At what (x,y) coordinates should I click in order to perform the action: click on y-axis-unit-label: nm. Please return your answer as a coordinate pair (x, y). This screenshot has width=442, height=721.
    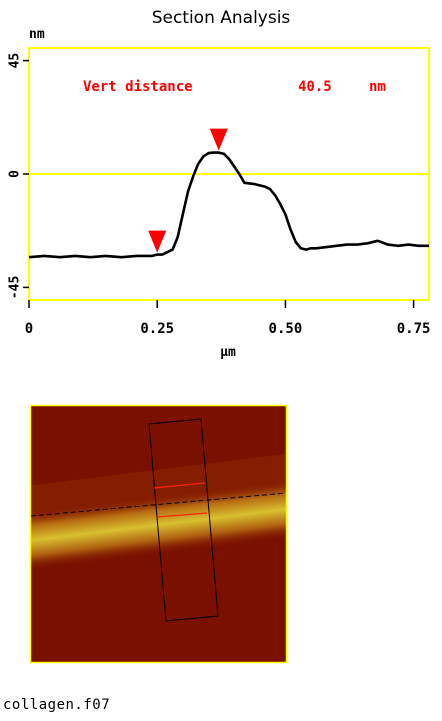
    Looking at the image, I should click on (37, 34).